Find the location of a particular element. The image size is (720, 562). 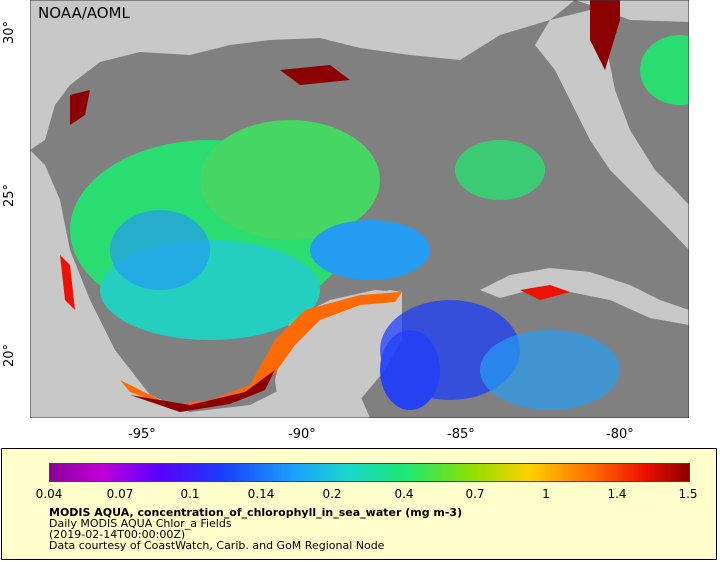

lat-tick-30: 30° is located at coordinates (9, 32).